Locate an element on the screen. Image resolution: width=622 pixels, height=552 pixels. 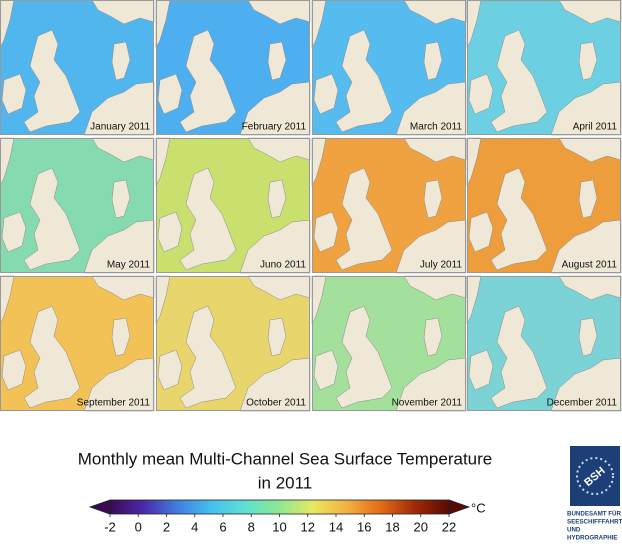
map-panel: December 2011 is located at coordinates (544, 343).